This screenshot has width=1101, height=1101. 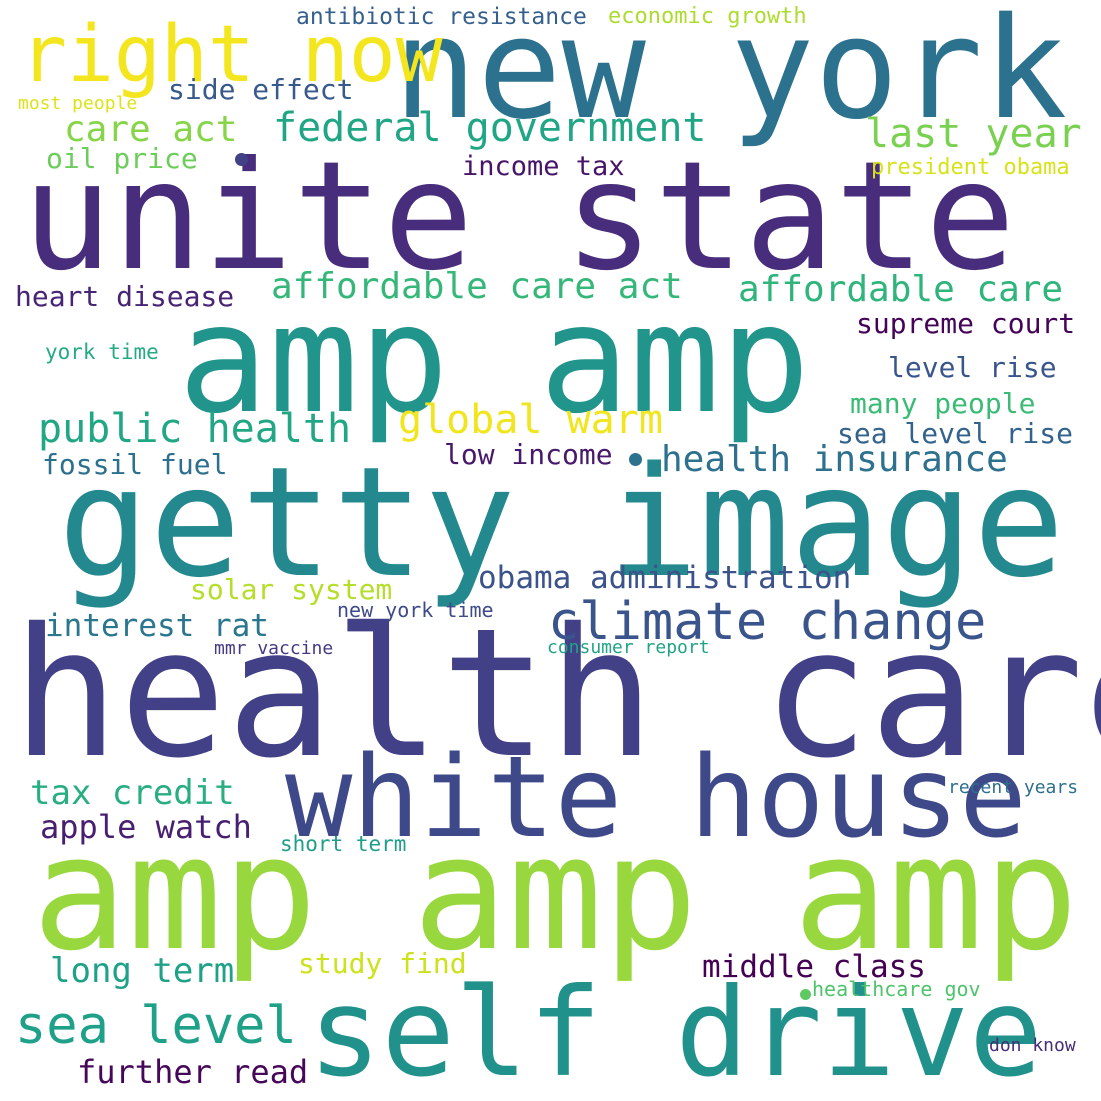 I want to click on word-climate-change: climate change, so click(x=767, y=622).